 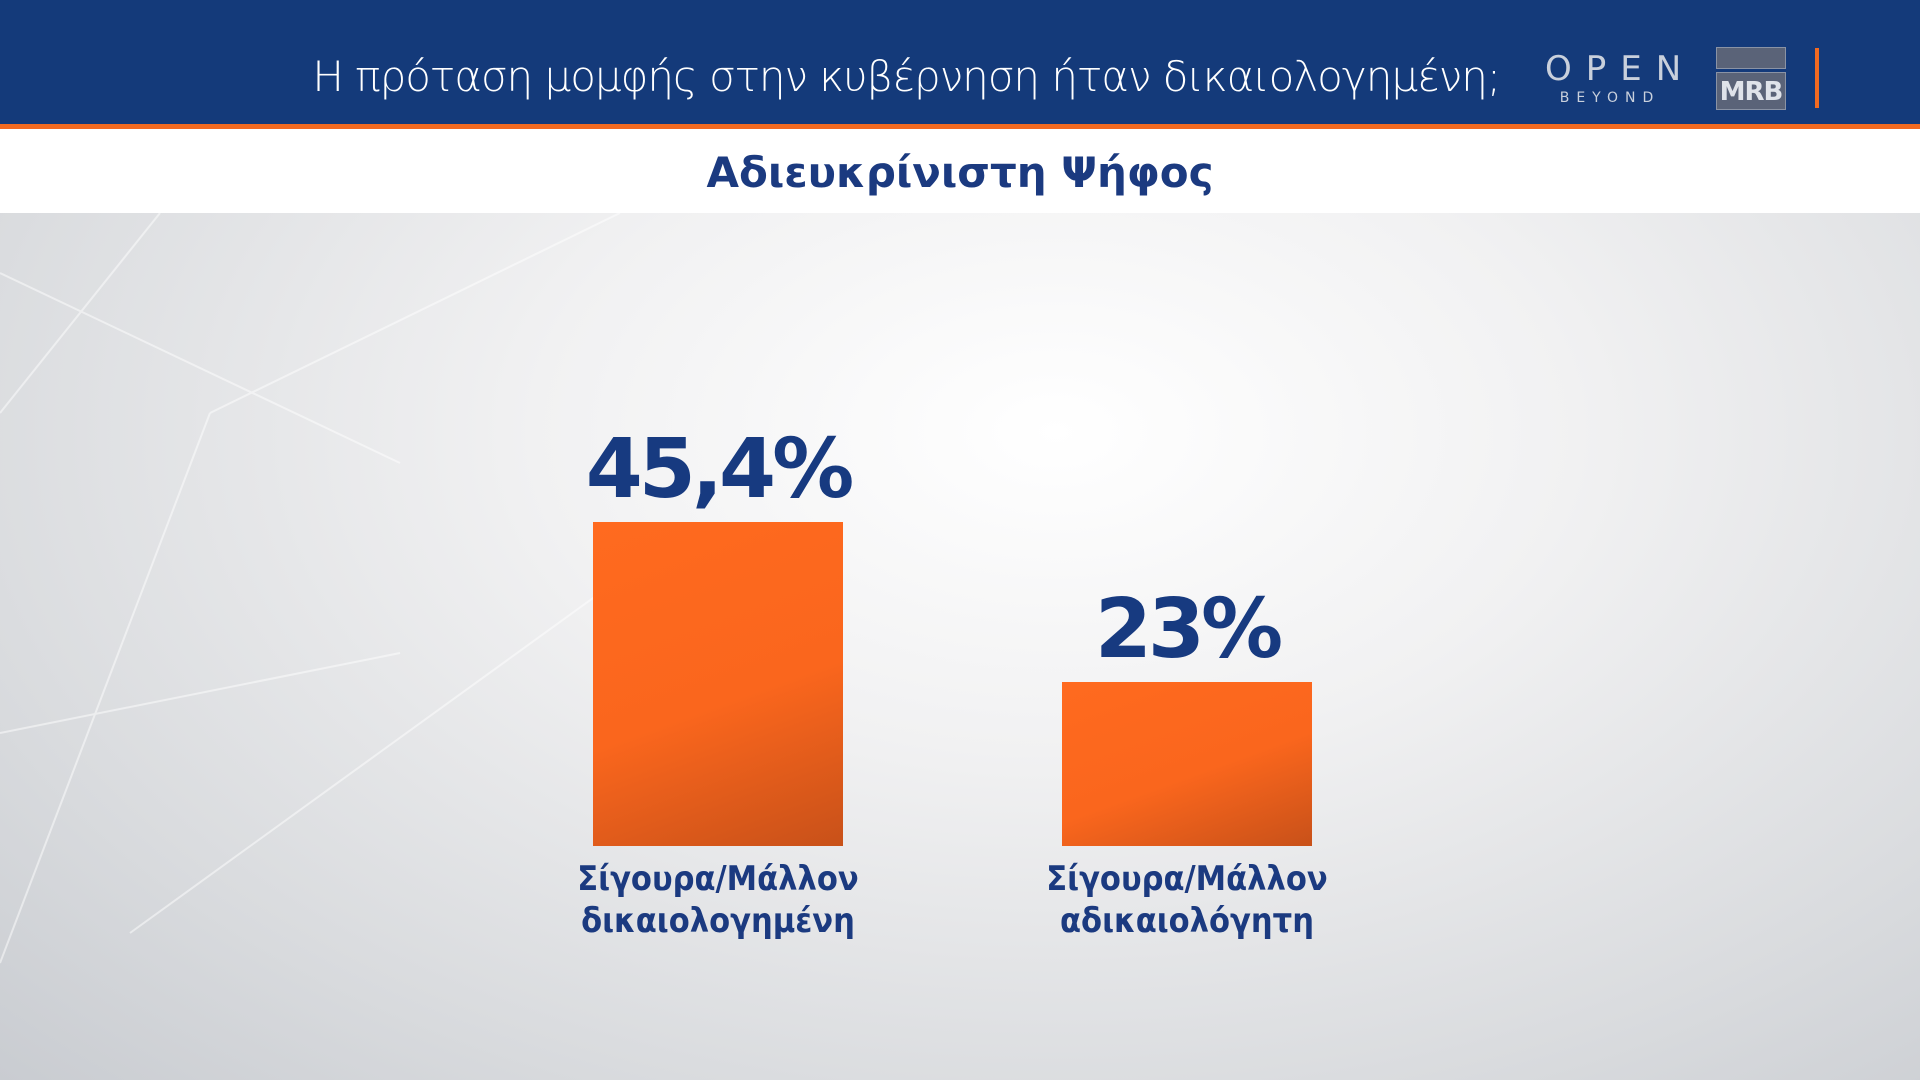 I want to click on category-label: Σίγουρα/Μάλλον δικαιολογημένη, so click(x=718, y=900).